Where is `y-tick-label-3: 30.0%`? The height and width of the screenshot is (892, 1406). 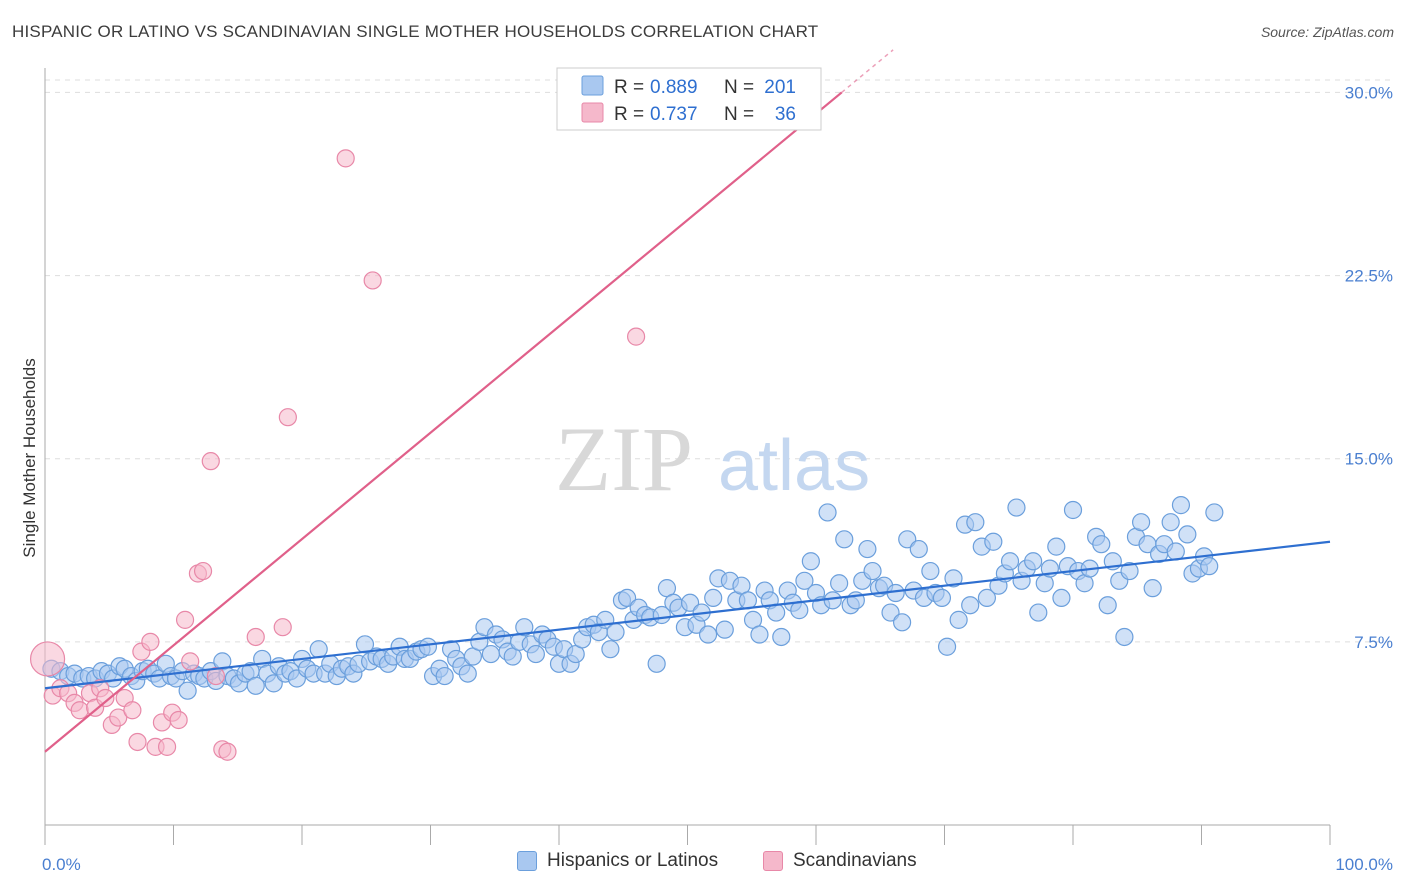 y-tick-label-3: 30.0% is located at coordinates (1369, 92).